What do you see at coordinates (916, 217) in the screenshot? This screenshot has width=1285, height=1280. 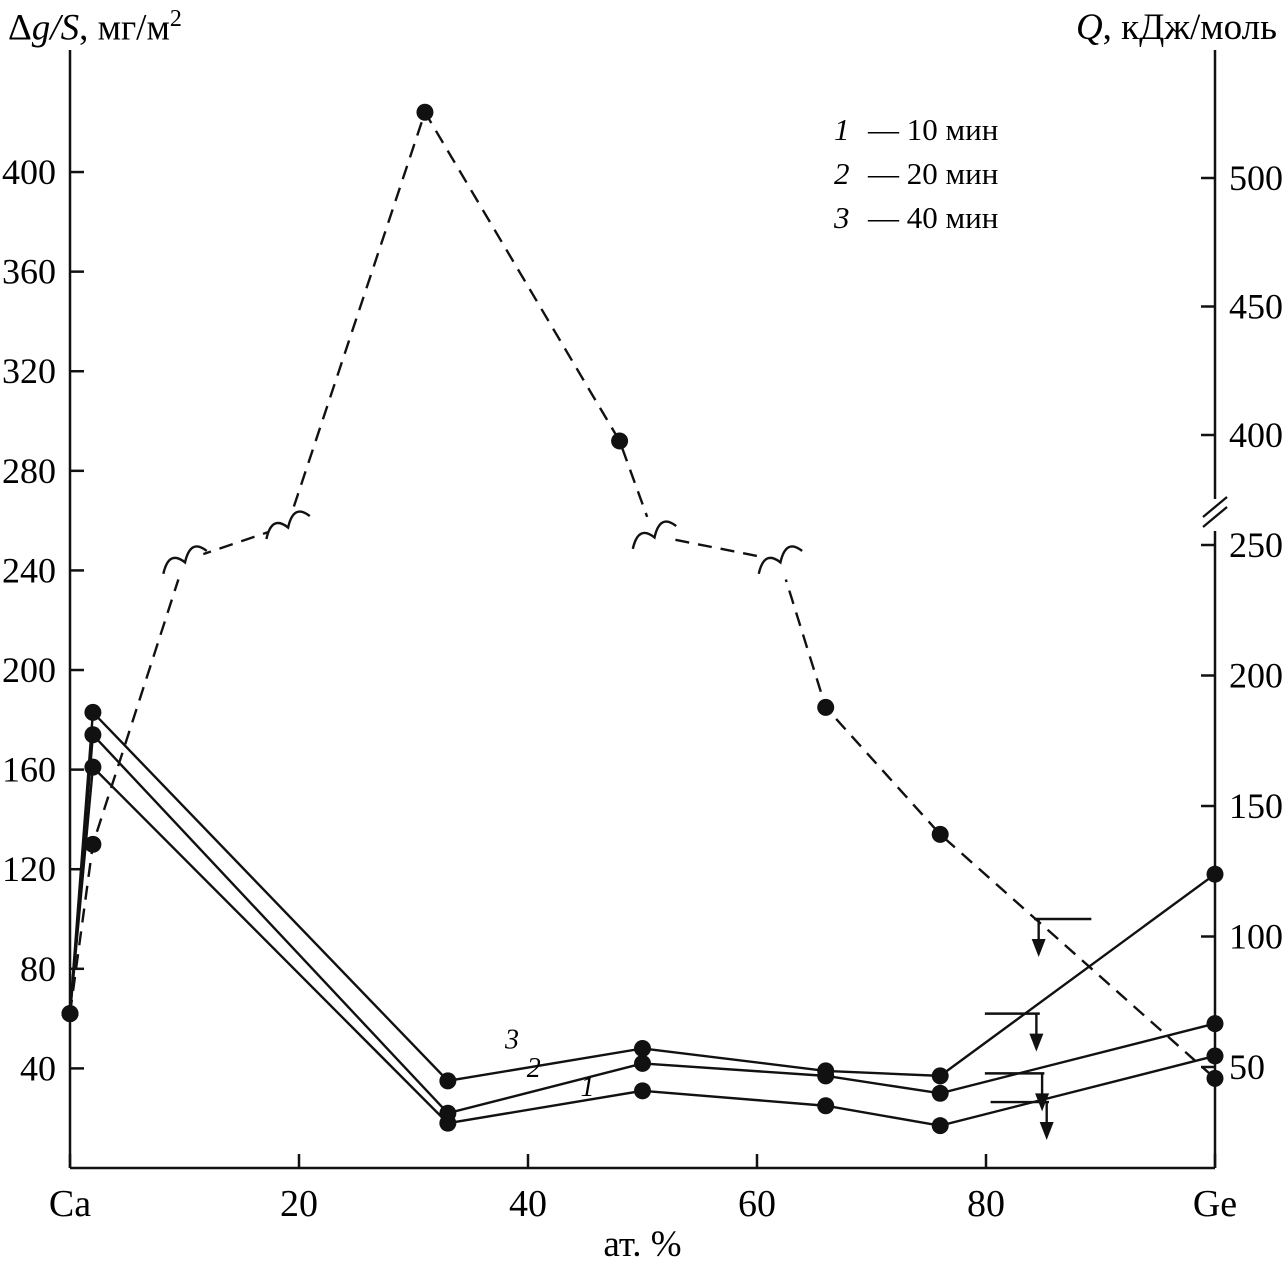 I see `legend-item: 3— 40 мин` at bounding box center [916, 217].